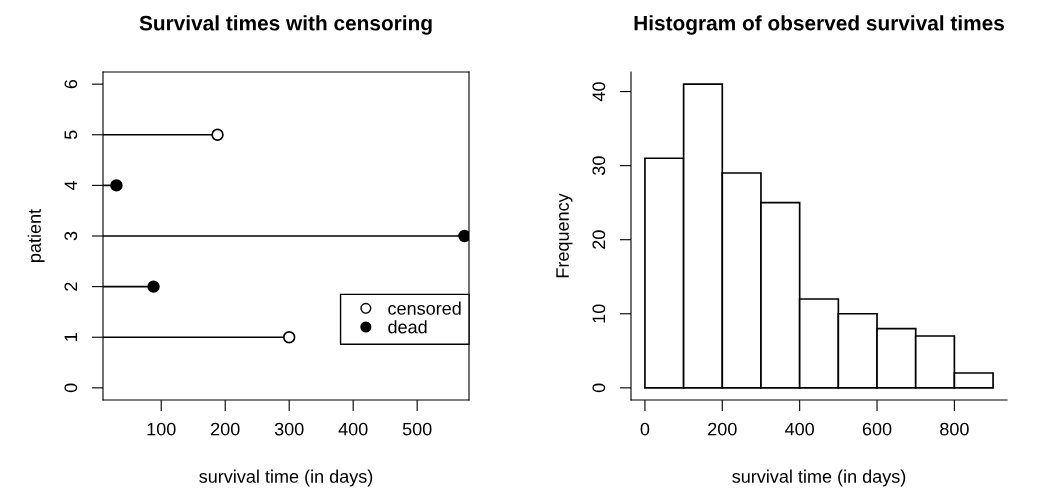 The height and width of the screenshot is (499, 1042). I want to click on x-tick-label: 100, so click(161, 429).